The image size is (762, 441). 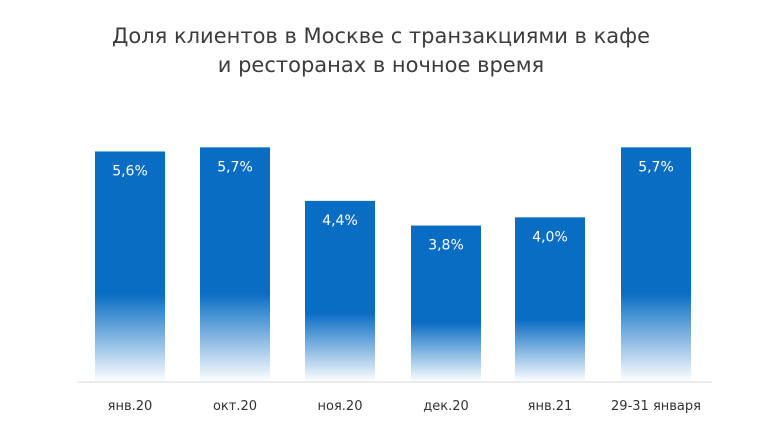 I want to click on x-tick-label-4: дек.20, so click(x=446, y=406).